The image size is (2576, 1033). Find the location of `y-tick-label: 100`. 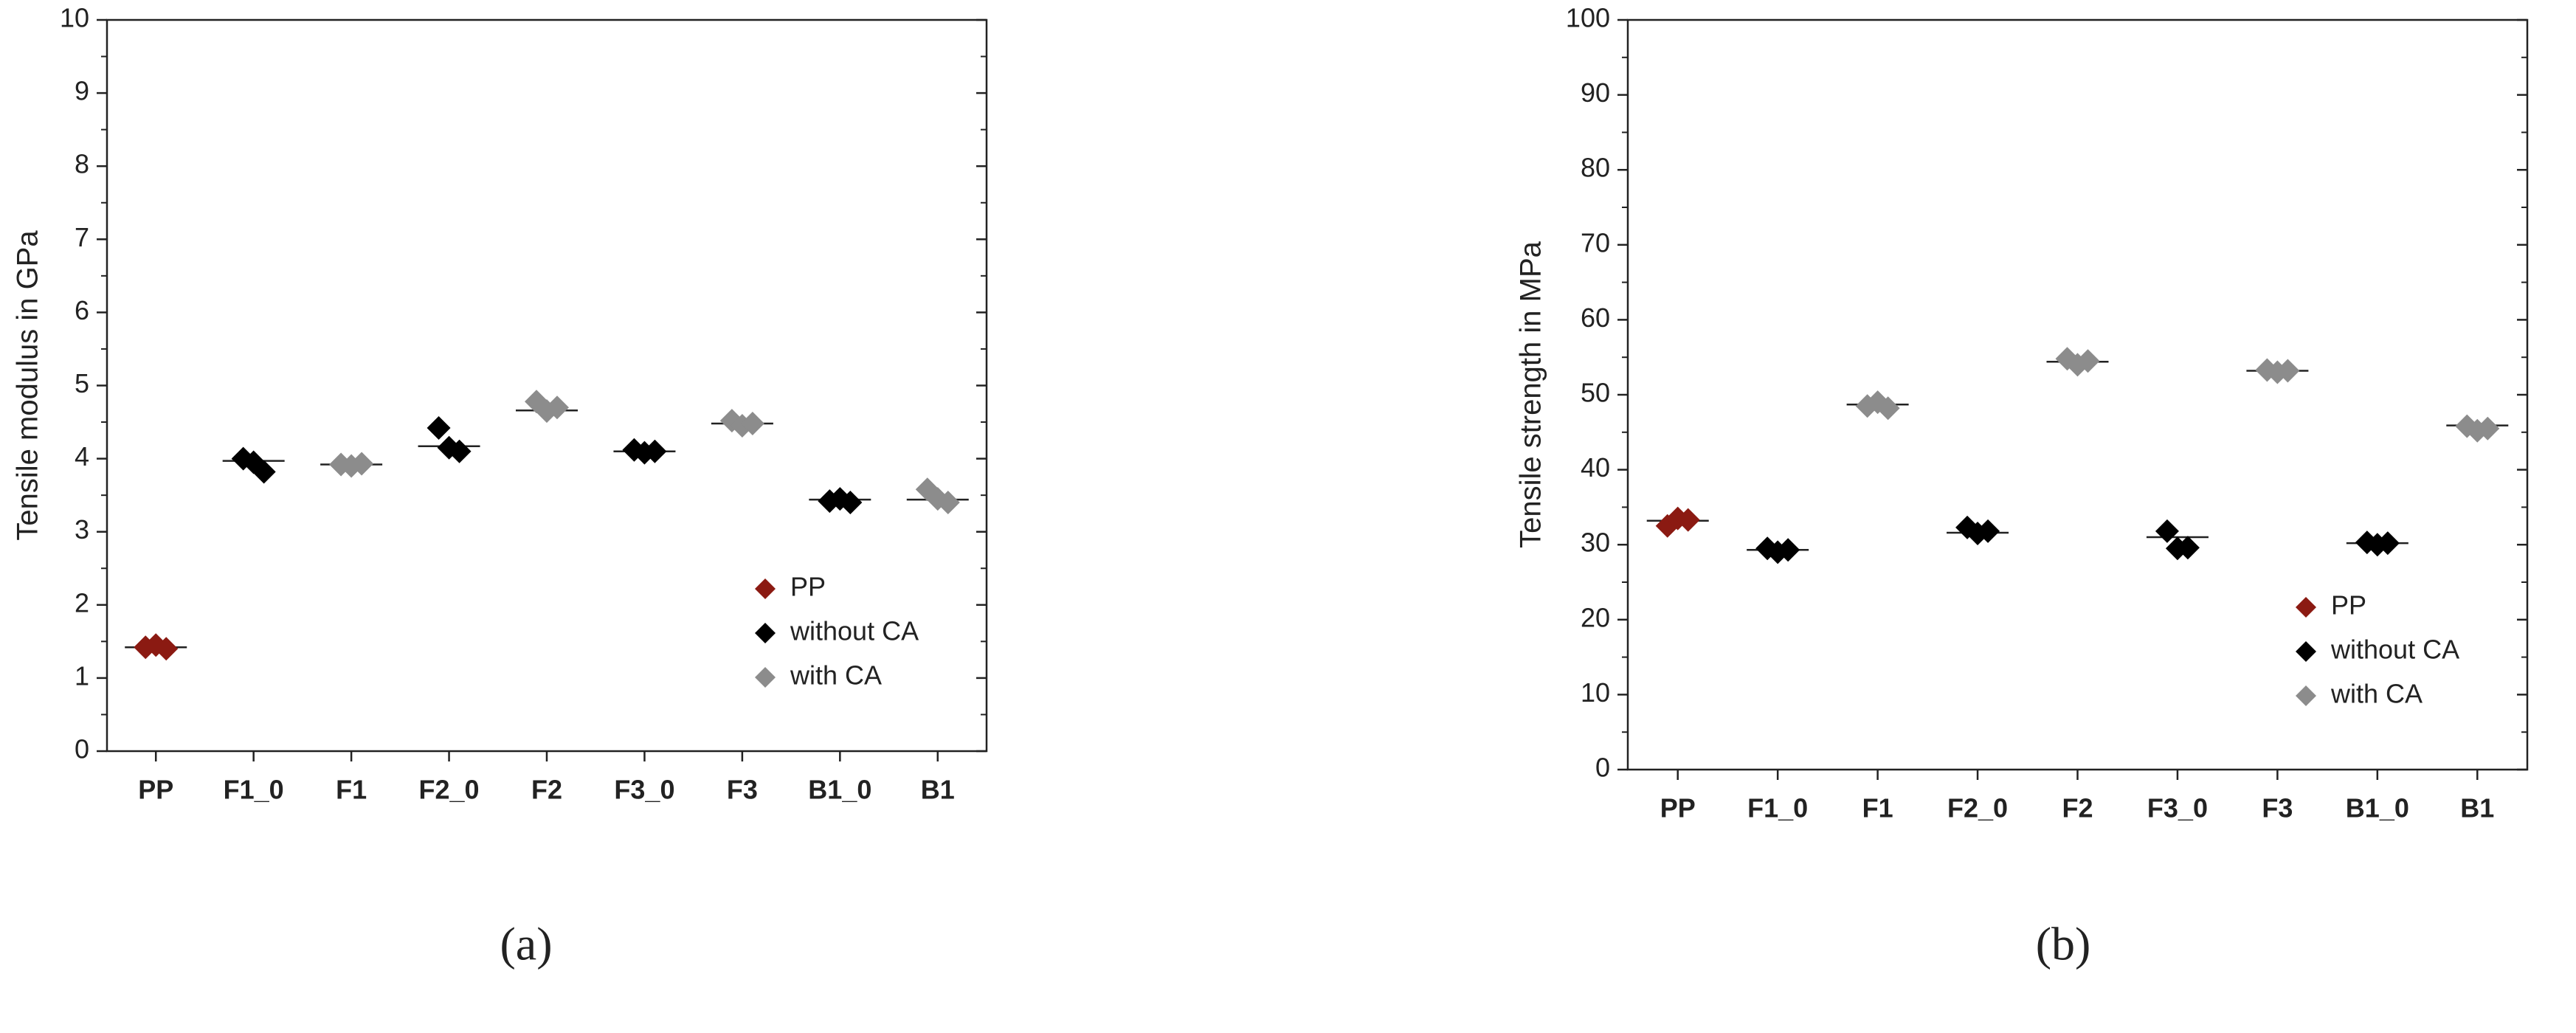

y-tick-label: 100 is located at coordinates (1588, 18).